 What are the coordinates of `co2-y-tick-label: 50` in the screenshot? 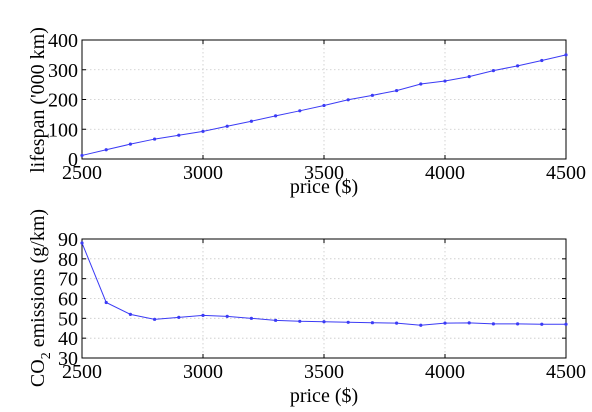 It's located at (68, 319).